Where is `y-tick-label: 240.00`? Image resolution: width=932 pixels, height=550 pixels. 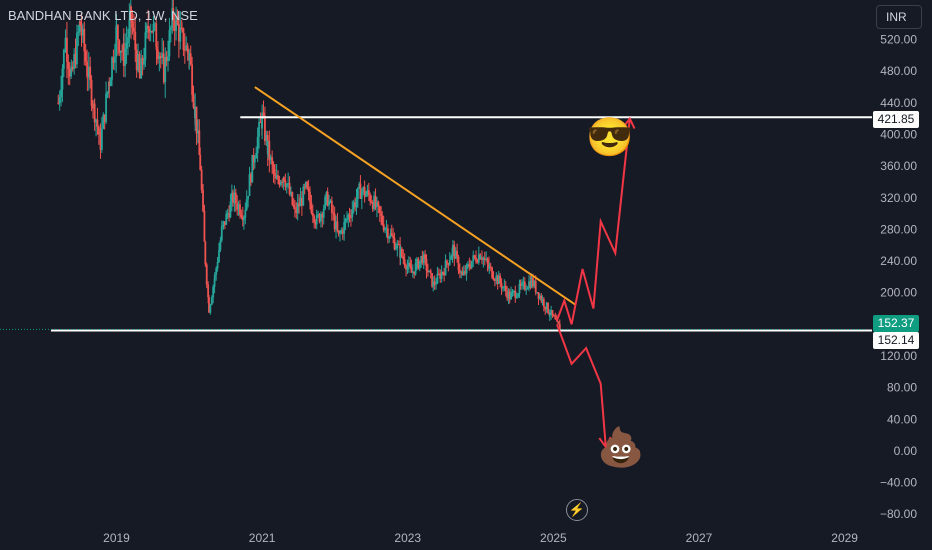
y-tick-label: 240.00 is located at coordinates (898, 261).